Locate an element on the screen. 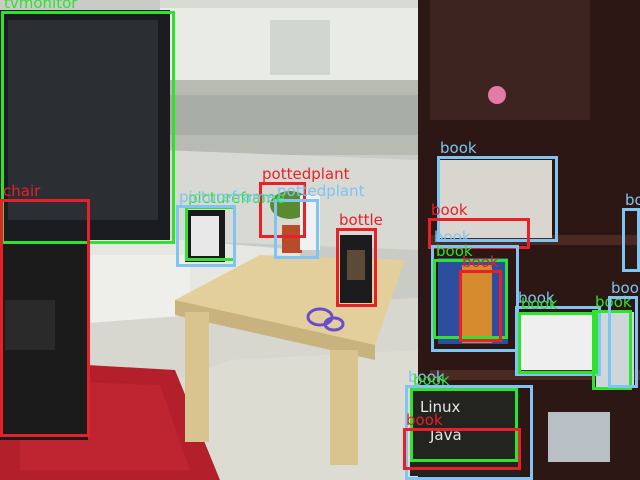  detection-box-chair: chair is located at coordinates (45, 310).